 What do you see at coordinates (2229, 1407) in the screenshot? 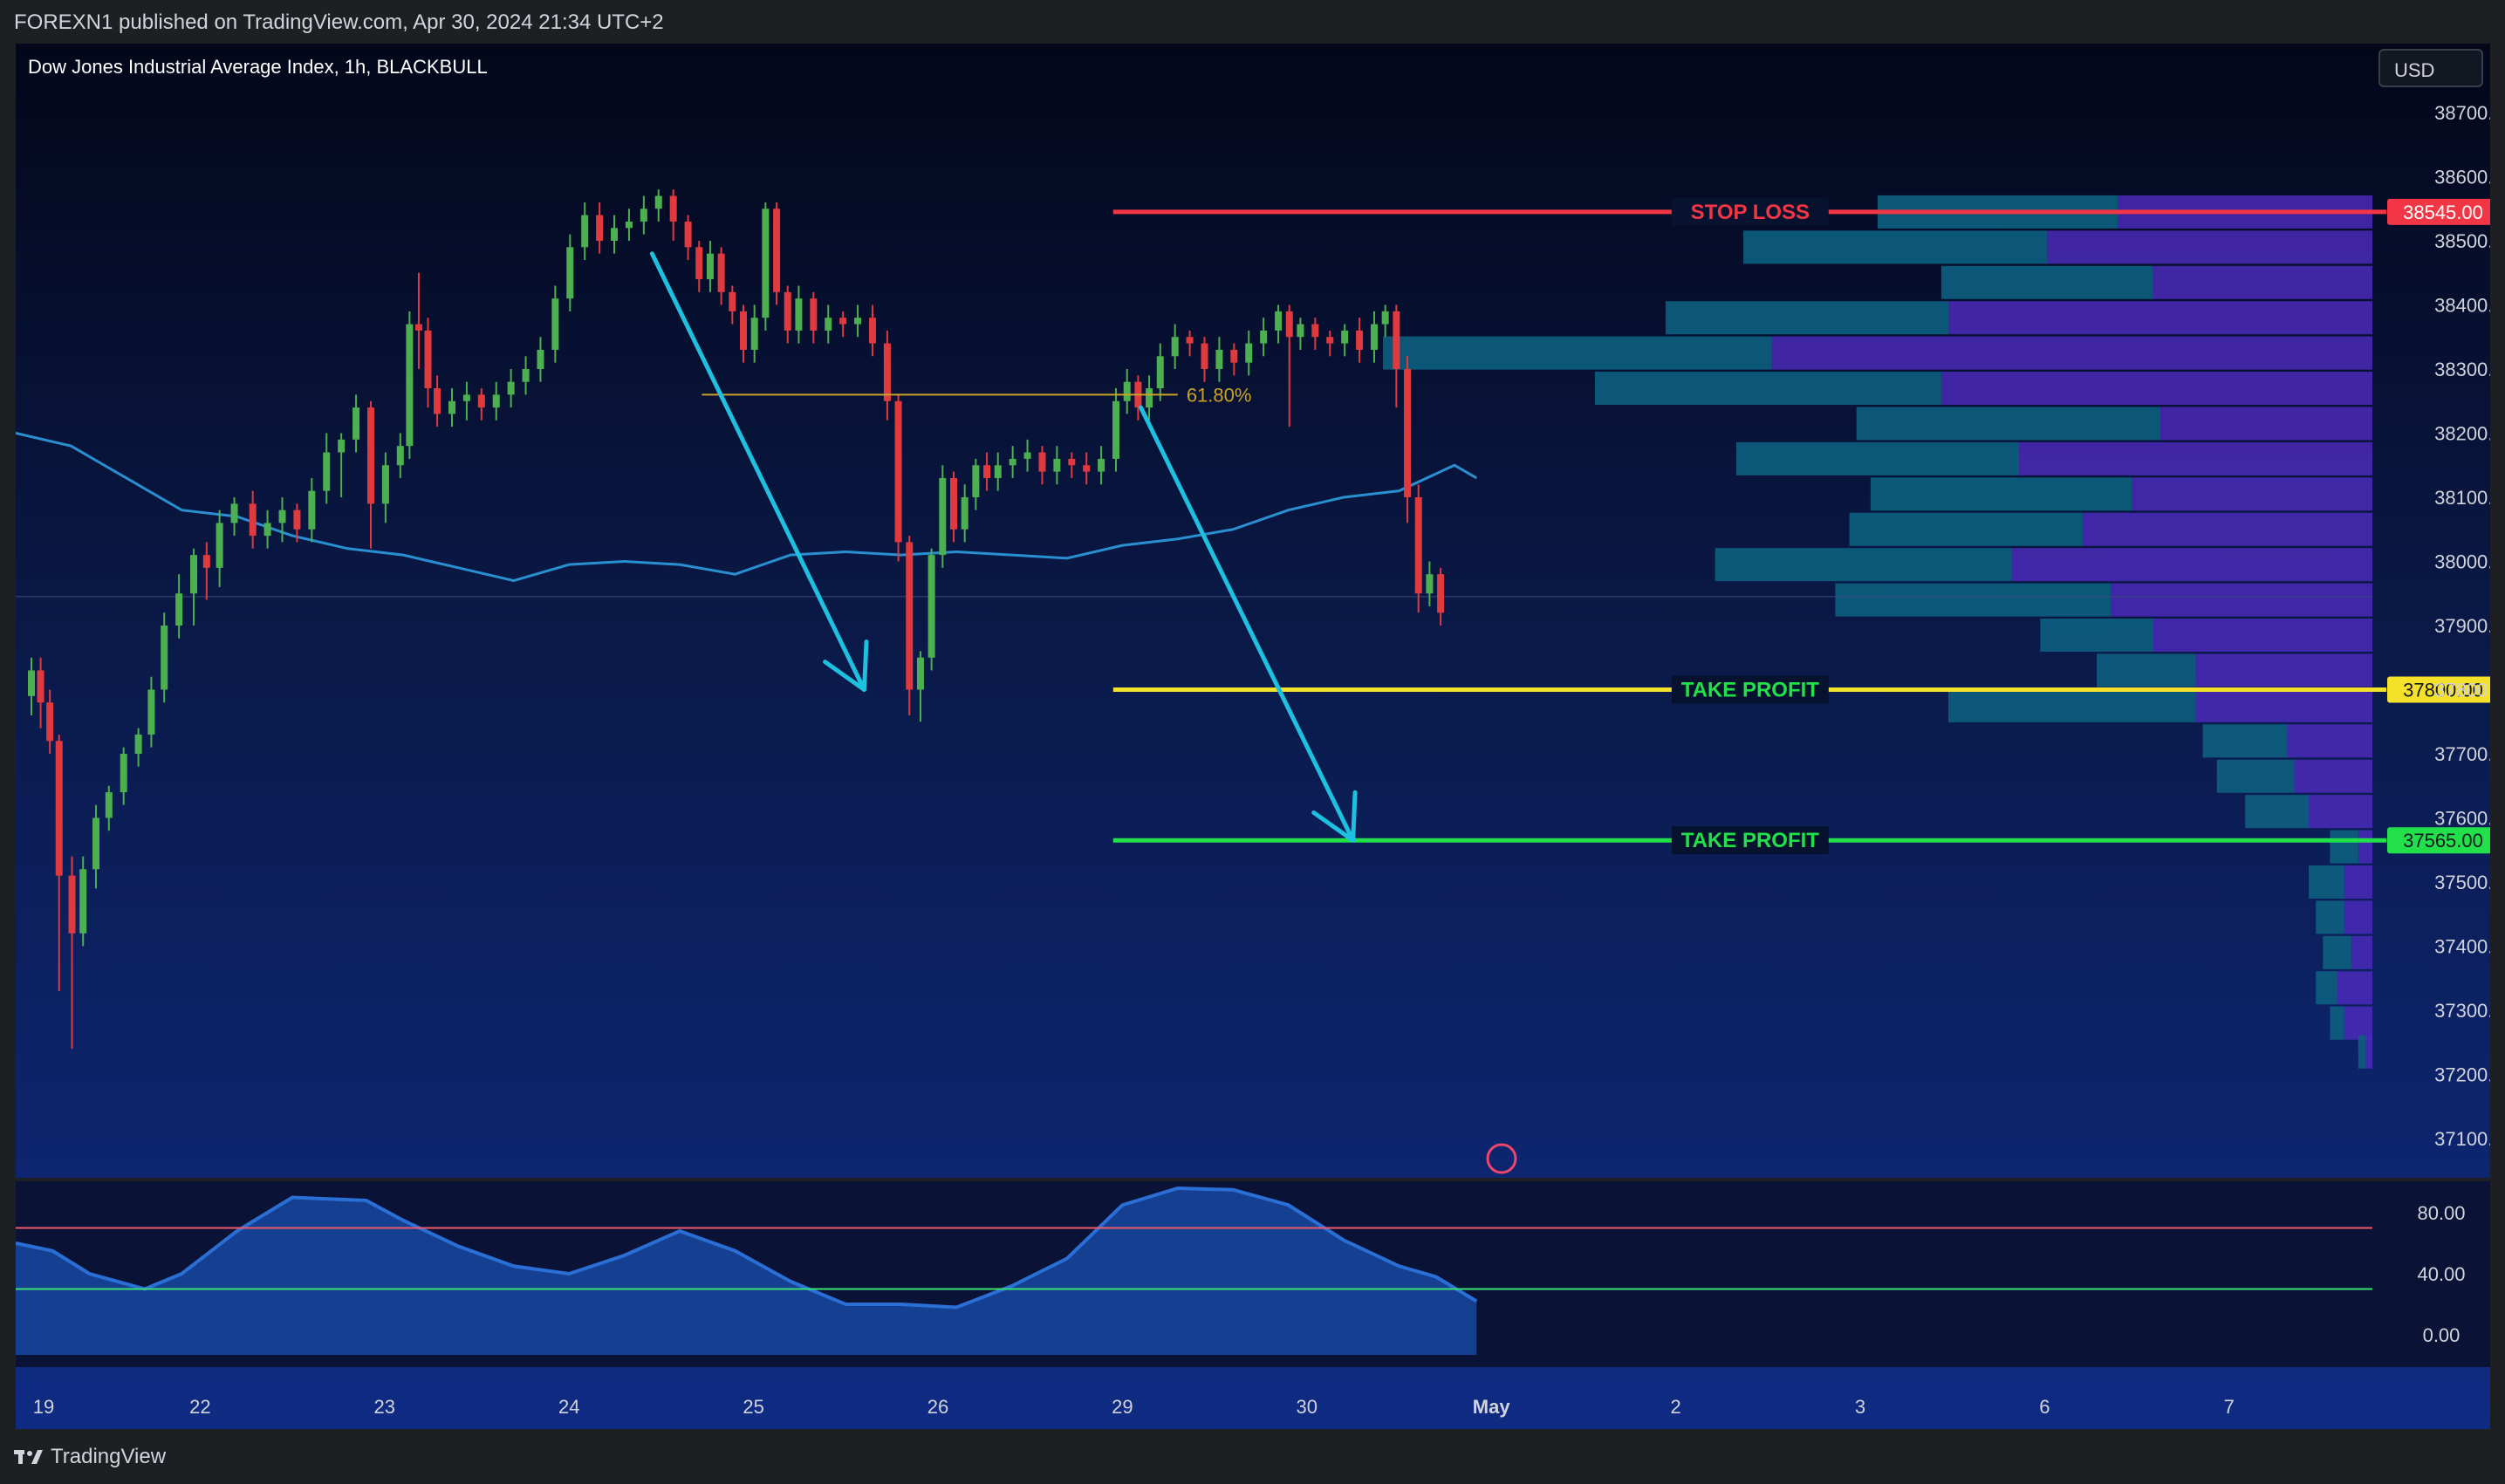
I see `time-tick-label: 7` at bounding box center [2229, 1407].